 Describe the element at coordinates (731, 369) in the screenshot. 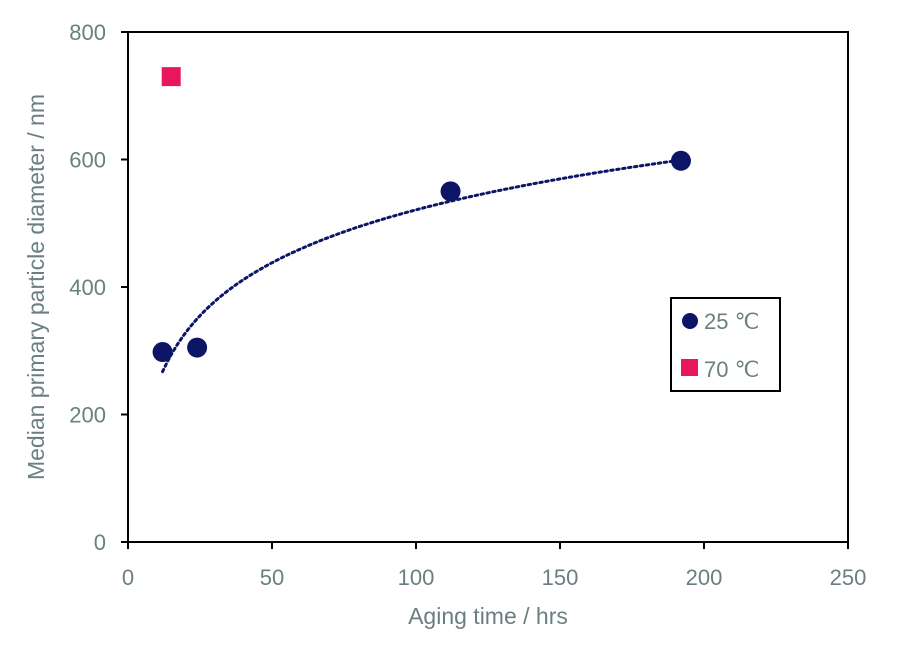

I see `legend-label-70c: 70 ℃` at that location.